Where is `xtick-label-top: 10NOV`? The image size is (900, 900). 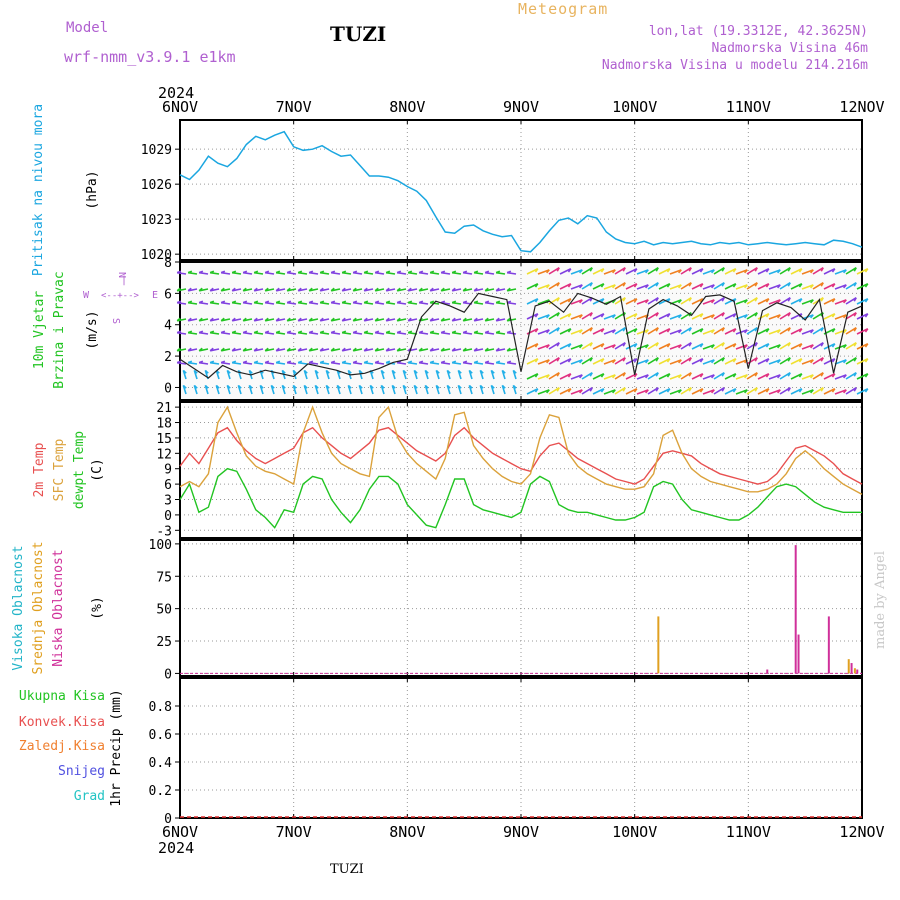
xtick-label-top: 10NOV is located at coordinates (634, 107).